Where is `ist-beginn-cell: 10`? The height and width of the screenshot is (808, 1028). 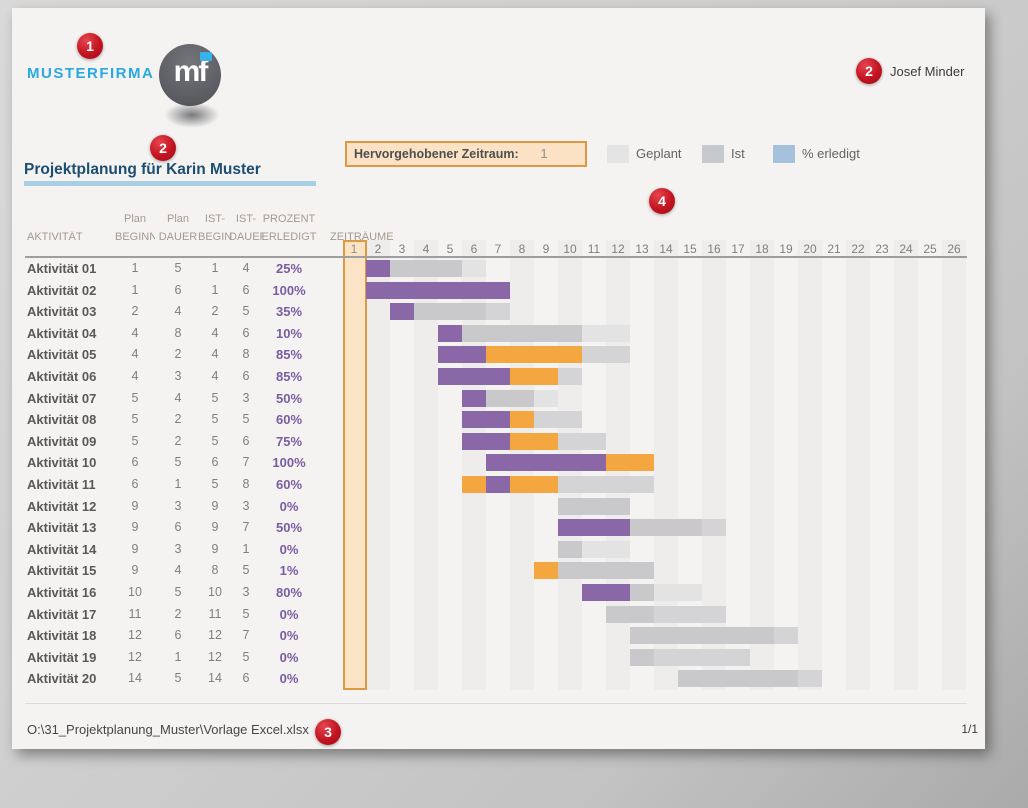
ist-beginn-cell: 10 is located at coordinates (215, 592).